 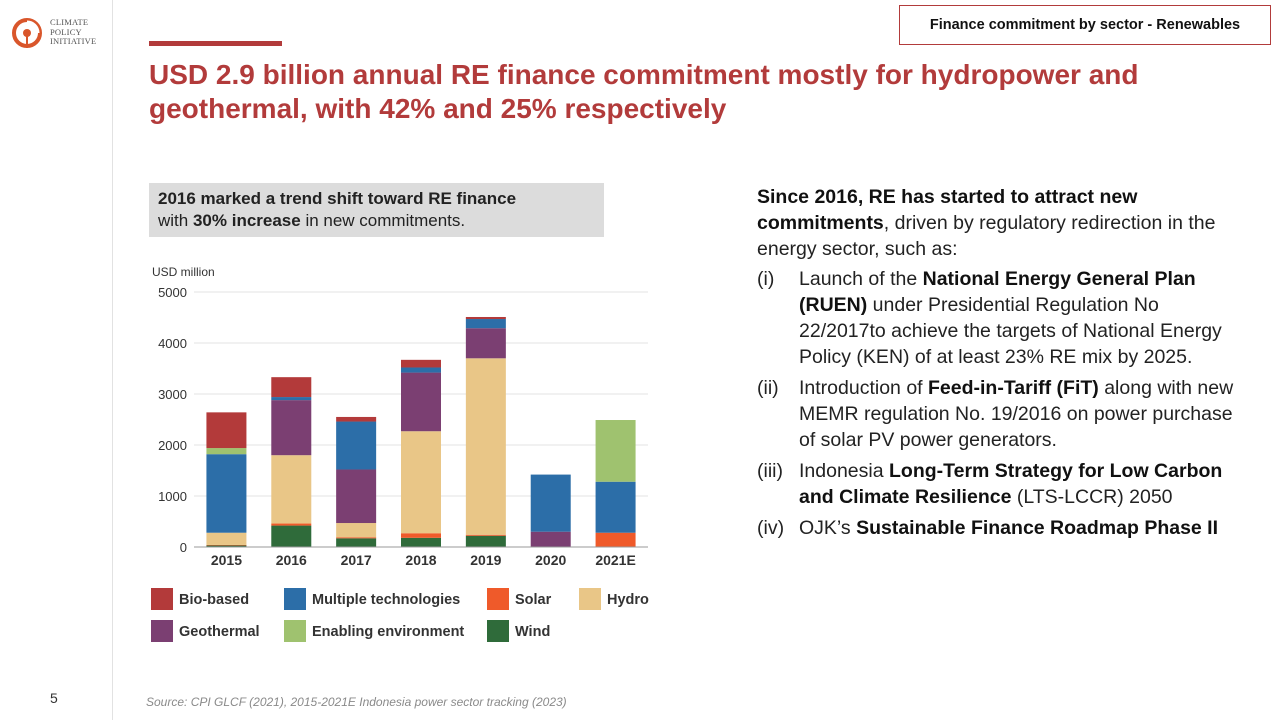 What do you see at coordinates (1013, 388) in the screenshot?
I see `list-item-bold: Feed-in-Tariff (FiT)` at bounding box center [1013, 388].